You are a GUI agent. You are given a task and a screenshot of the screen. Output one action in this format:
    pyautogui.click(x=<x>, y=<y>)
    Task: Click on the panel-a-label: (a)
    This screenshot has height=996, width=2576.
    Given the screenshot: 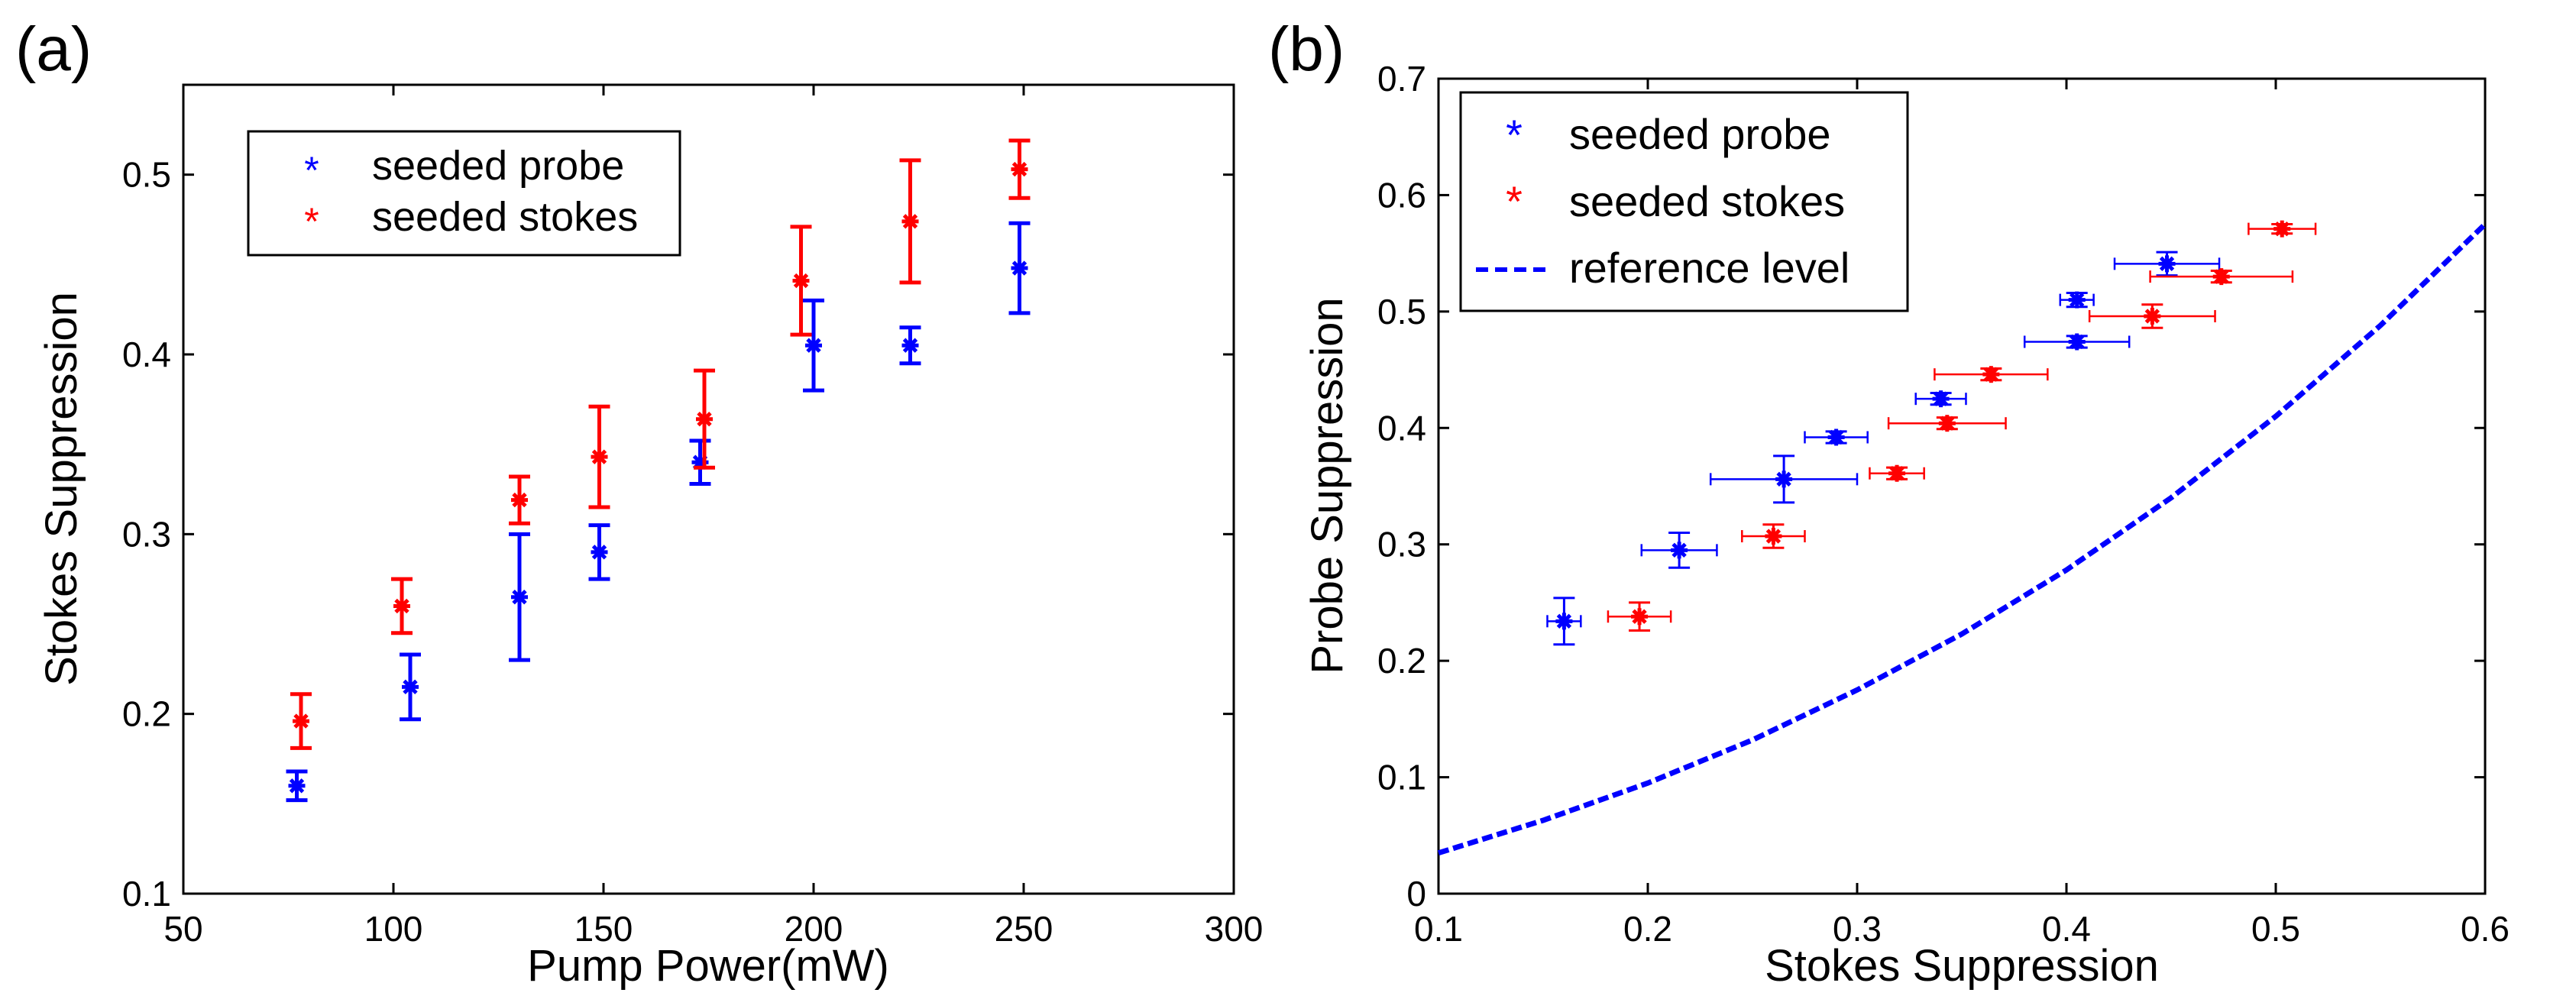 What is the action you would take?
    pyautogui.click(x=53, y=49)
    